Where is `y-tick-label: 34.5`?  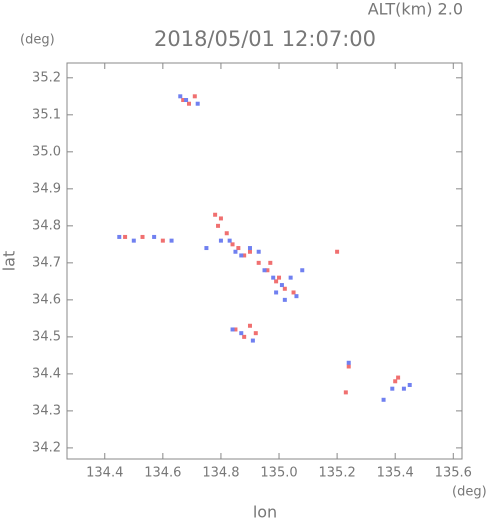
y-tick-label: 34.5 is located at coordinates (46, 336).